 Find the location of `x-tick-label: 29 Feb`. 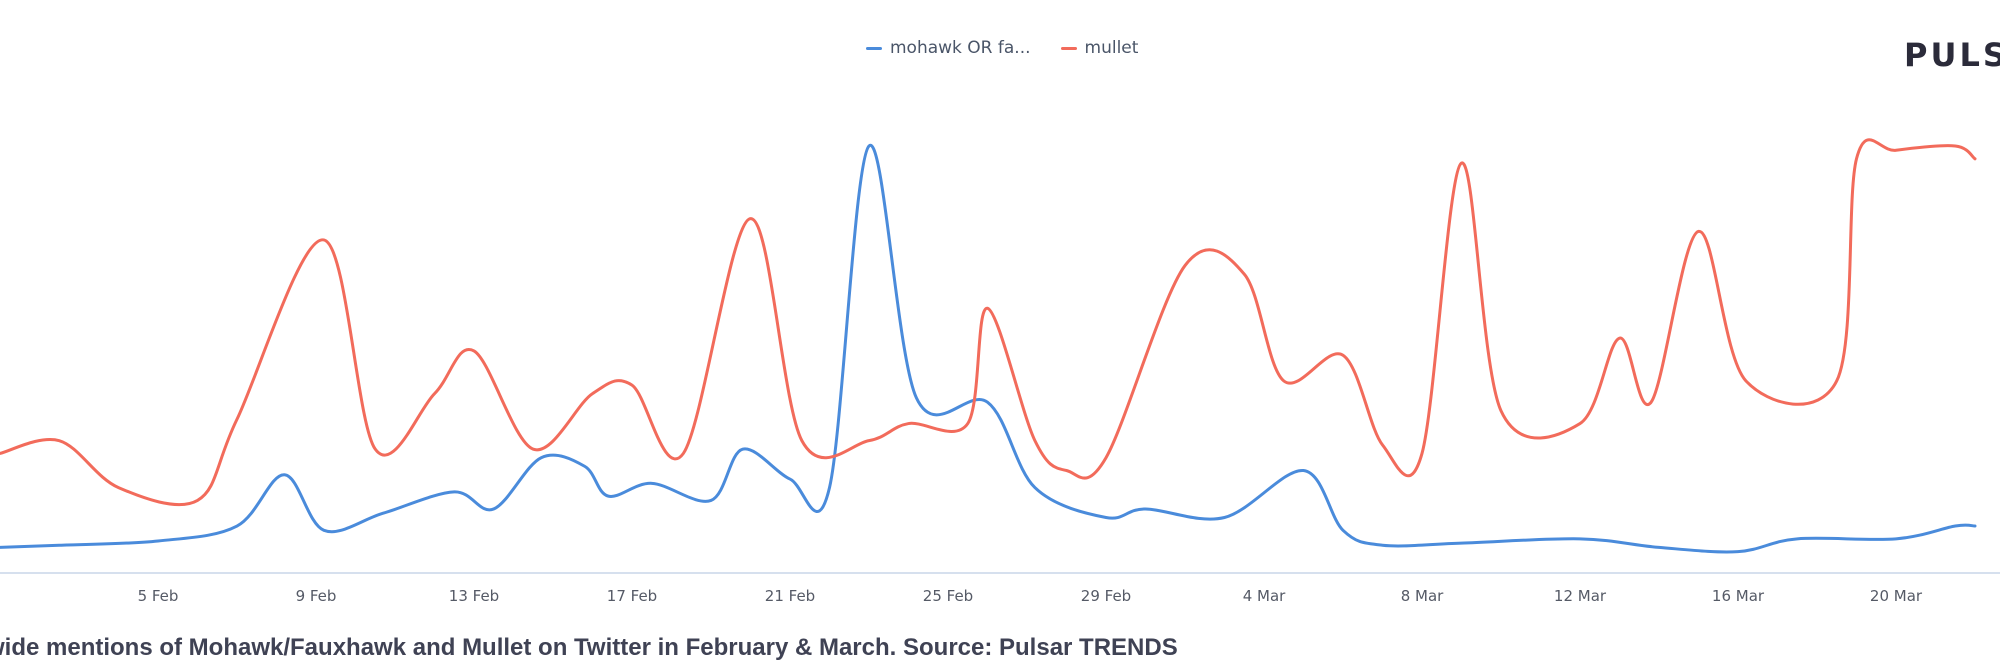

x-tick-label: 29 Feb is located at coordinates (1106, 596).